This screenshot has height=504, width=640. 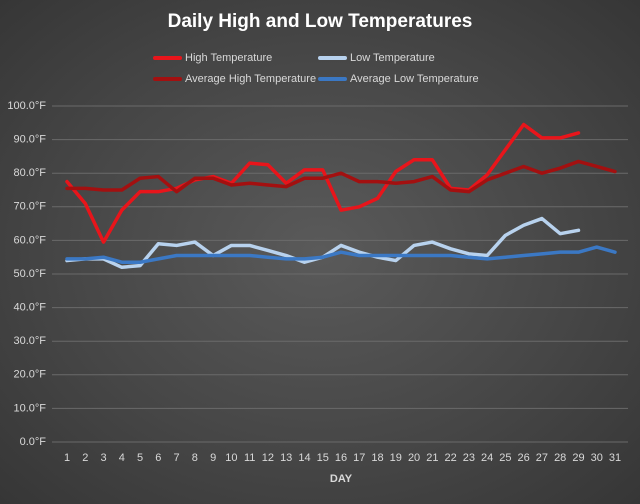 I want to click on x-tick-label: 26, so click(x=524, y=458).